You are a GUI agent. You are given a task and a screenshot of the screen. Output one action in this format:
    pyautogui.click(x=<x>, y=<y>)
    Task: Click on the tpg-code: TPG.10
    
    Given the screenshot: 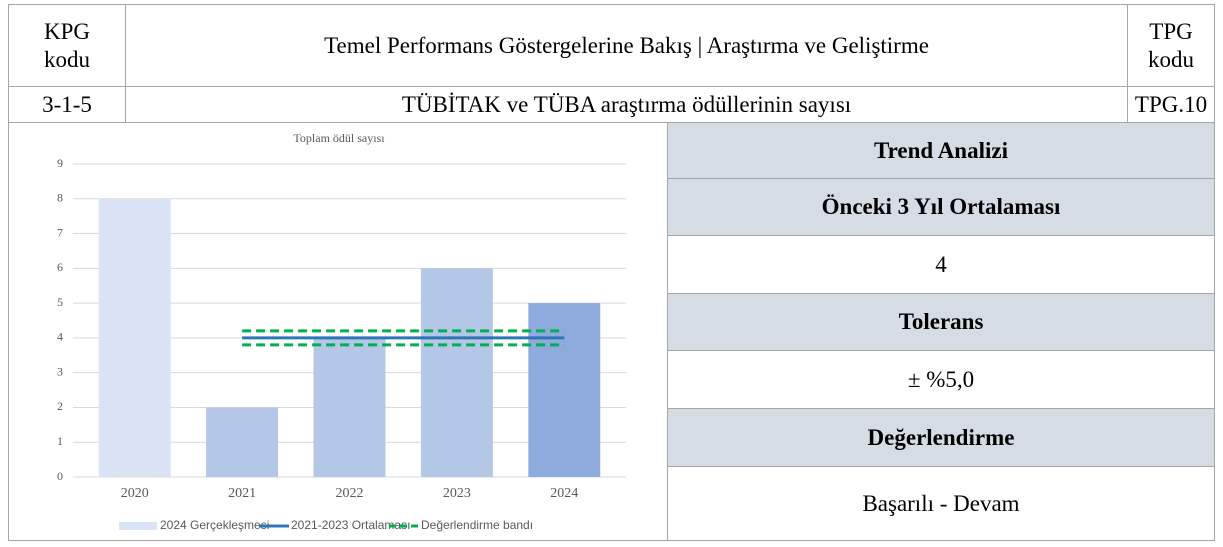 What is the action you would take?
    pyautogui.click(x=1171, y=104)
    